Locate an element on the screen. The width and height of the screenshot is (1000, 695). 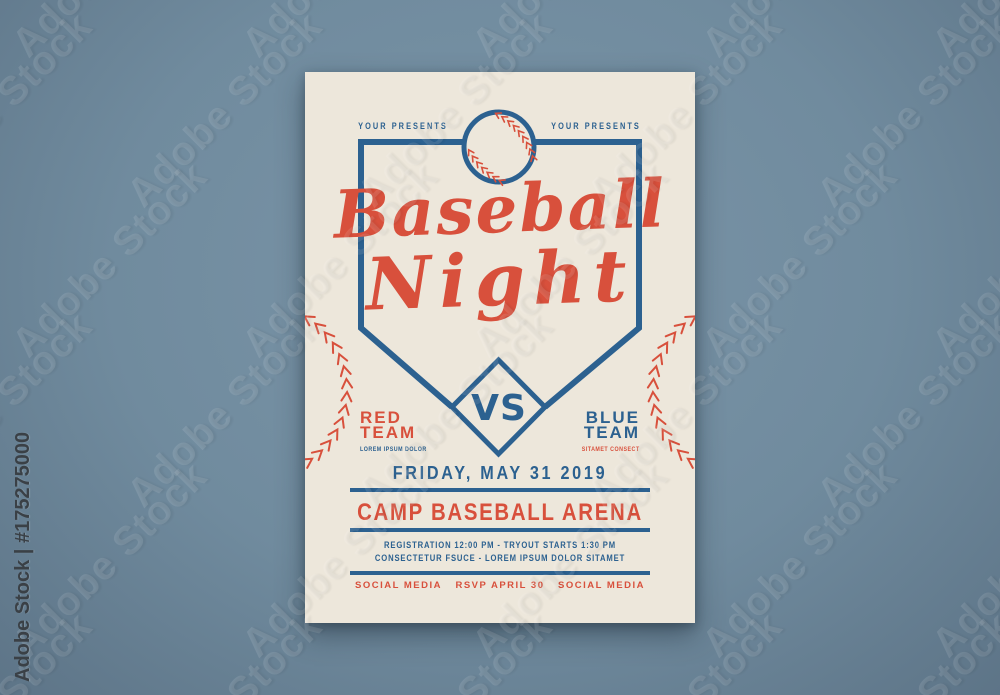
red-team-name-line2: TEAM is located at coordinates (388, 432).